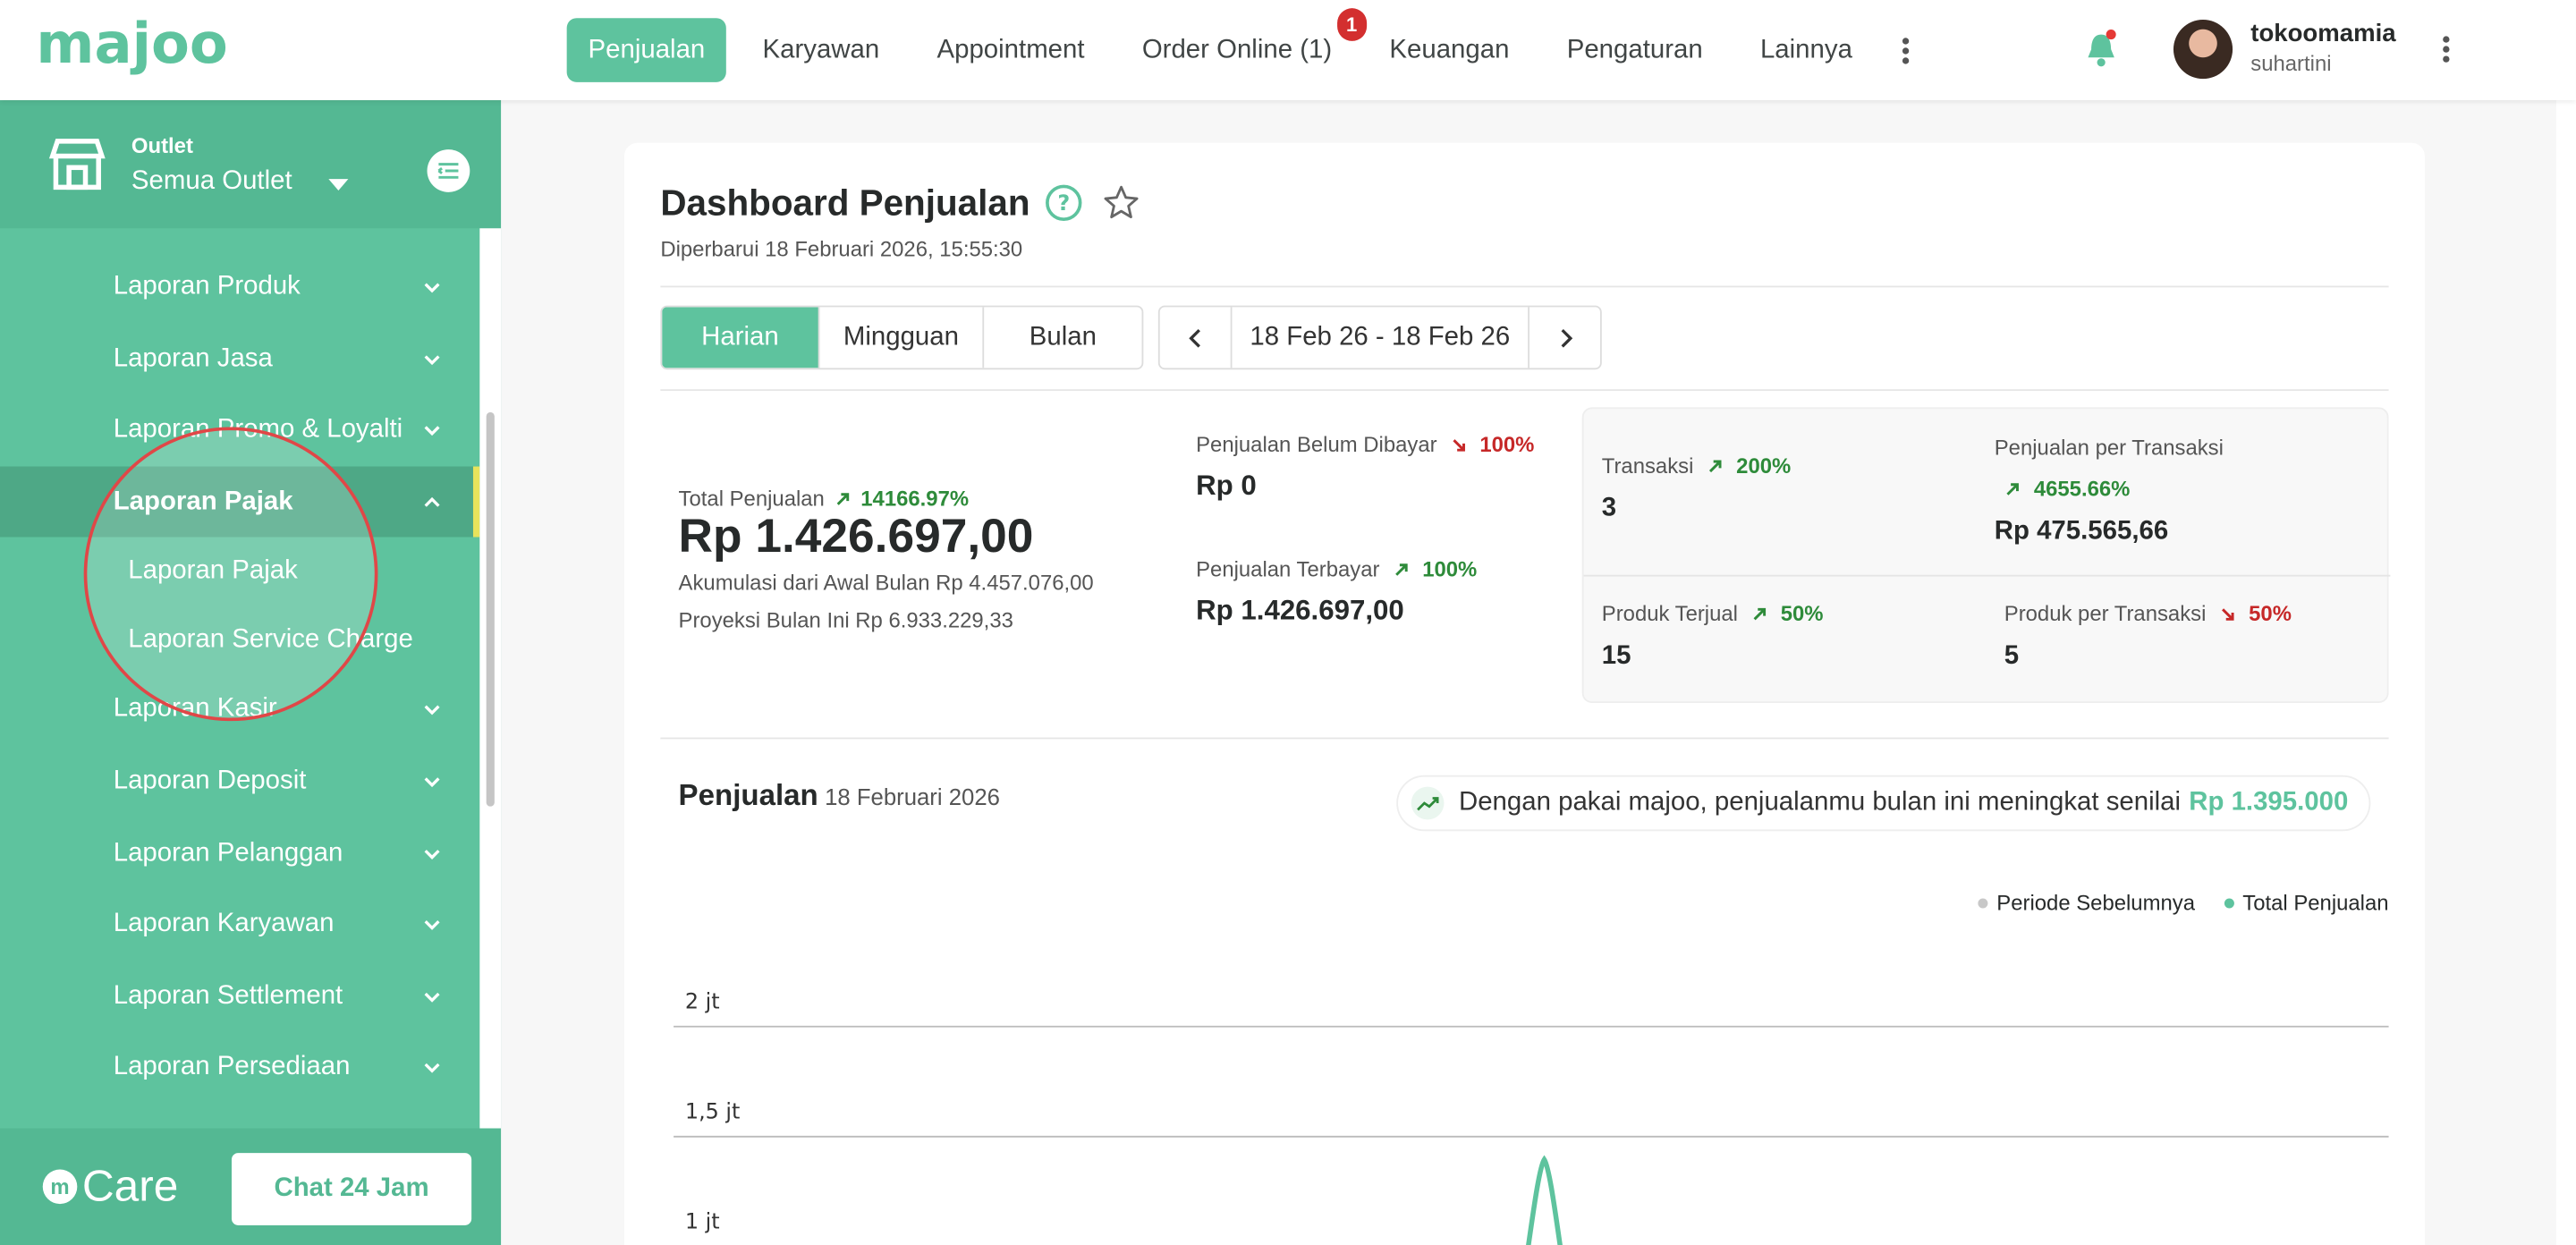 The height and width of the screenshot is (1245, 2576). Describe the element at coordinates (228, 995) in the screenshot. I see `sidebar-item-label: Laporan Settlement` at that location.